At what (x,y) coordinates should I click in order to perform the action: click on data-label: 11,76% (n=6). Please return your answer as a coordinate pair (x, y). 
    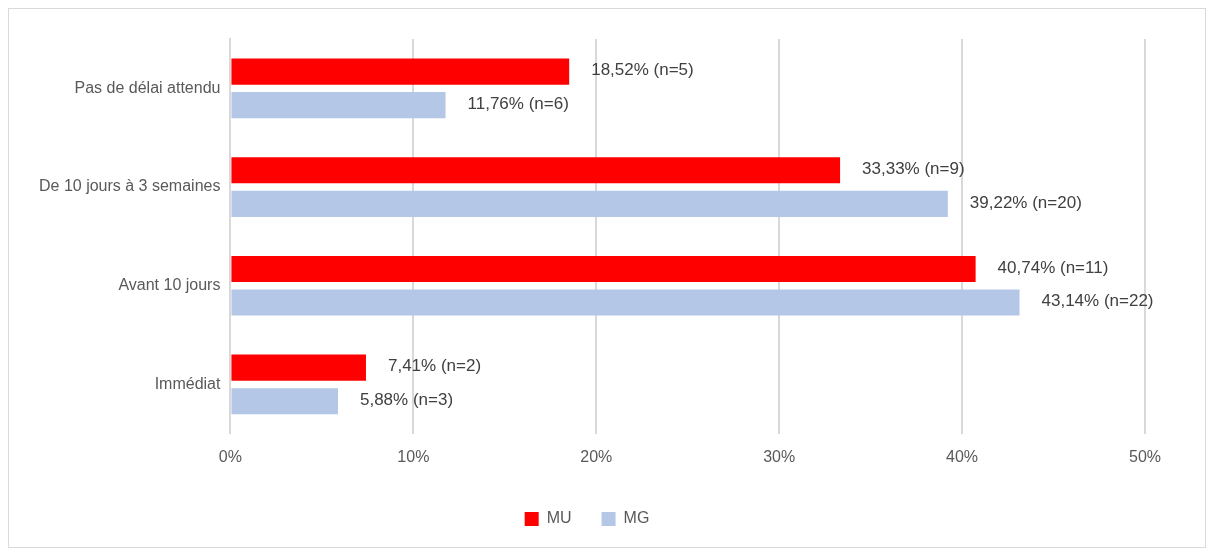
    Looking at the image, I should click on (518, 103).